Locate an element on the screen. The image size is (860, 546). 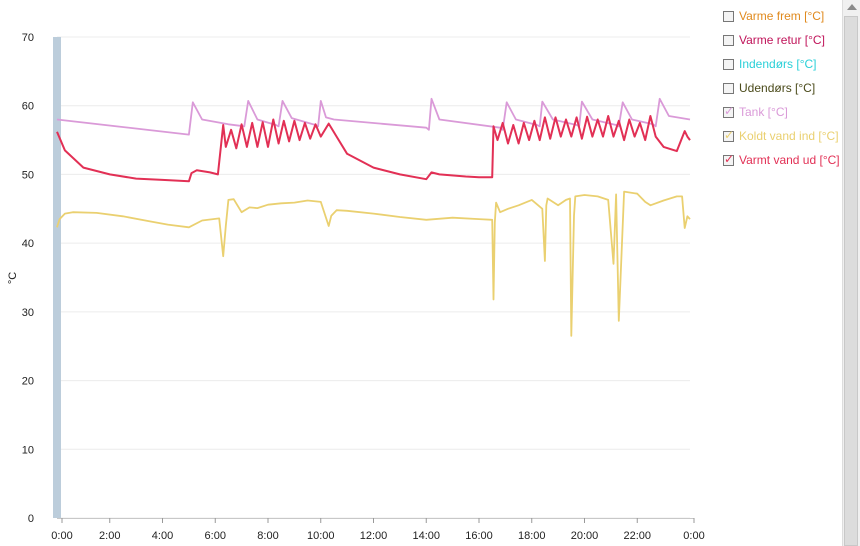
legend-label: Varme retur [°C] is located at coordinates (782, 40).